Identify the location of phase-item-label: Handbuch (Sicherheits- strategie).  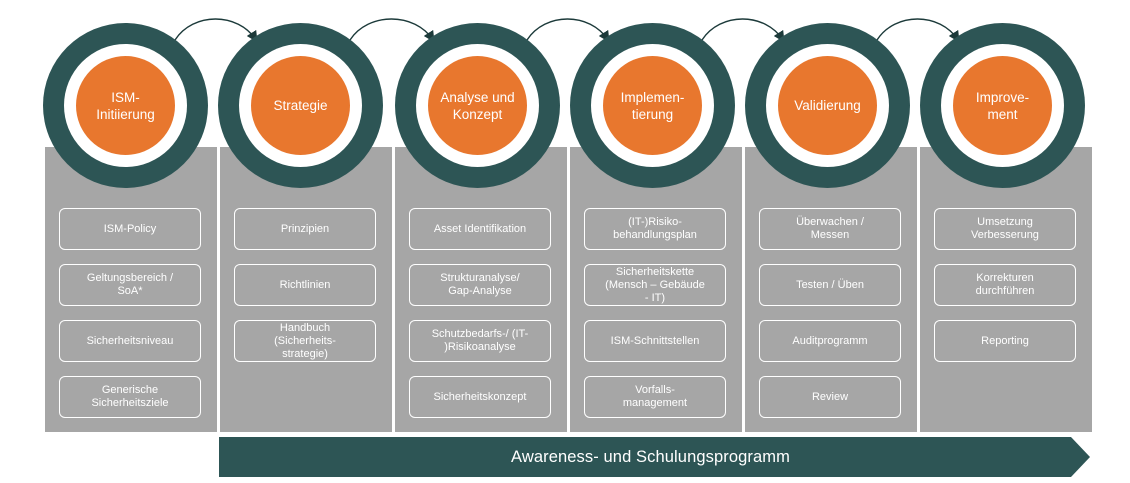
(305, 340).